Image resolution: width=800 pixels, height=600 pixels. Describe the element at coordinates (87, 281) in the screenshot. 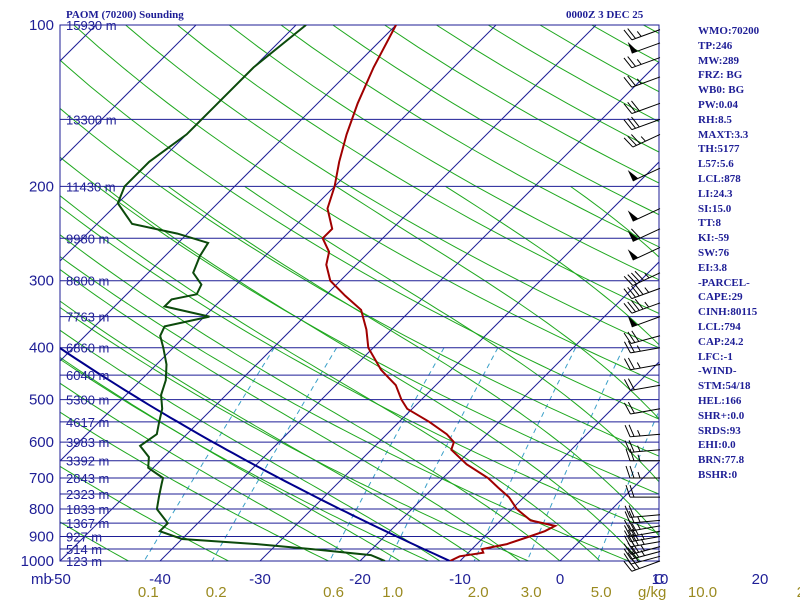

I see `height-label: 8800 m` at that location.